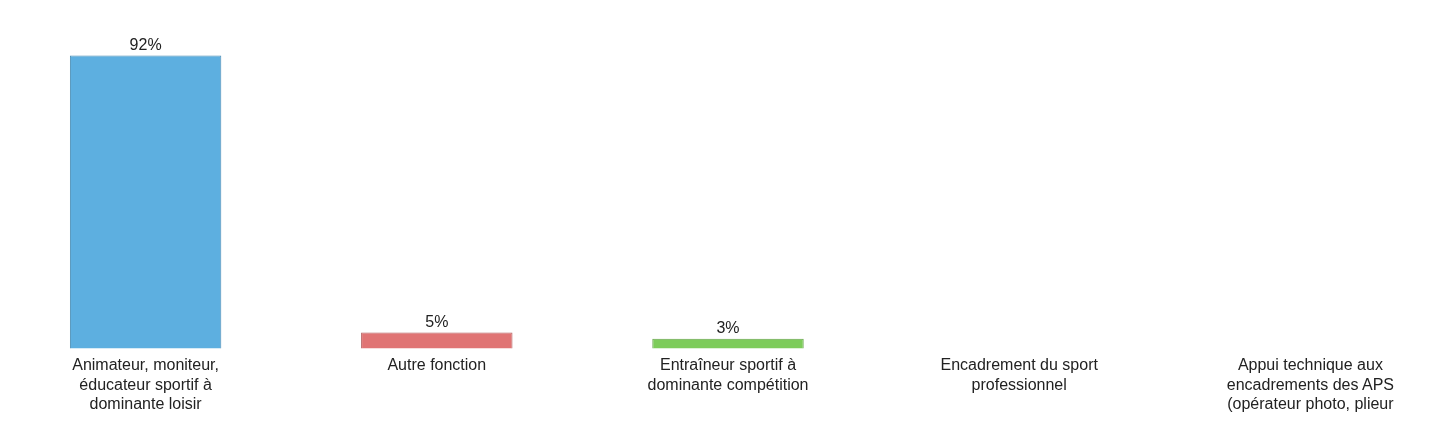 The height and width of the screenshot is (422, 1456). Describe the element at coordinates (1019, 374) in the screenshot. I see `x-tick-label: Encadrement du sport professionnel` at that location.